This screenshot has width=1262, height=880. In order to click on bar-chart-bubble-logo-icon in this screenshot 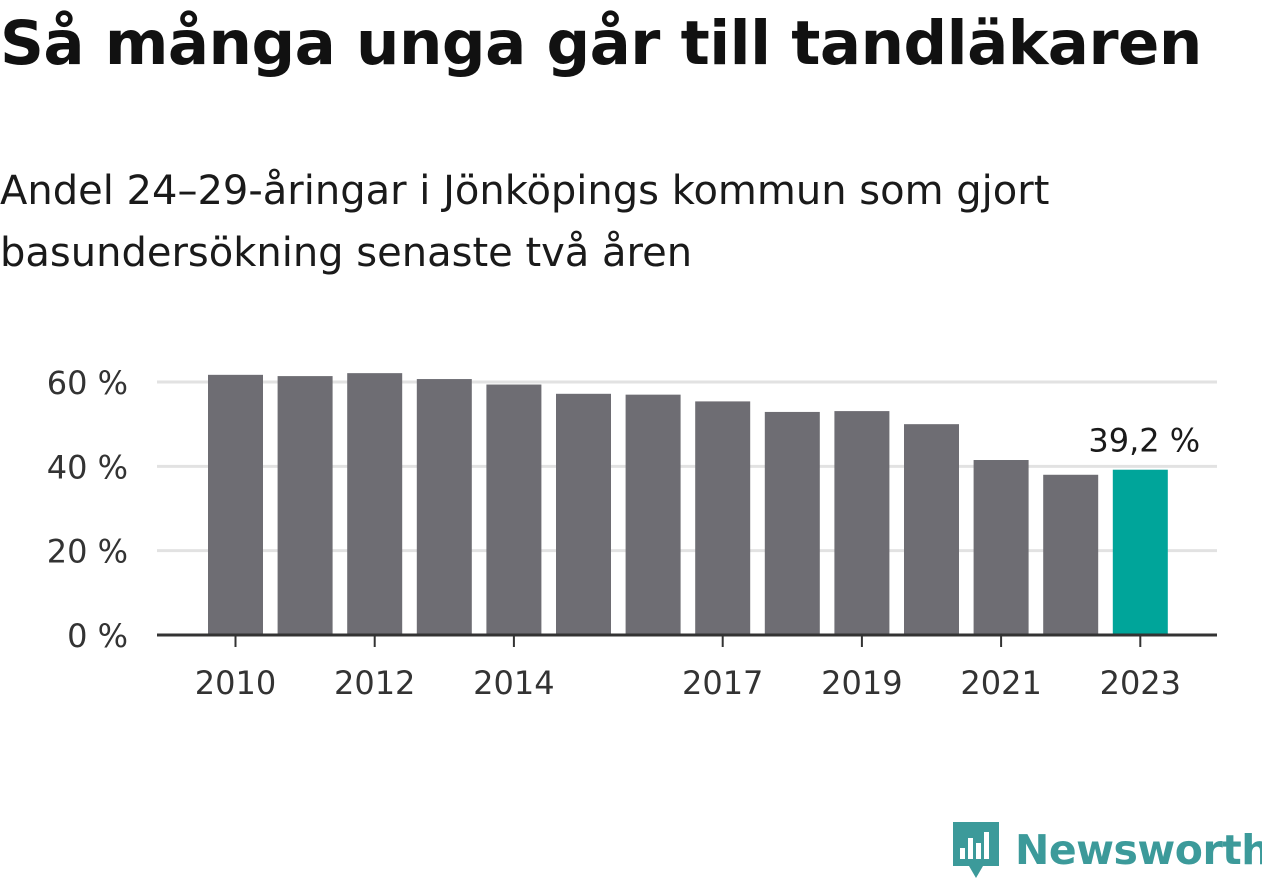, I will do `click(976, 850)`.